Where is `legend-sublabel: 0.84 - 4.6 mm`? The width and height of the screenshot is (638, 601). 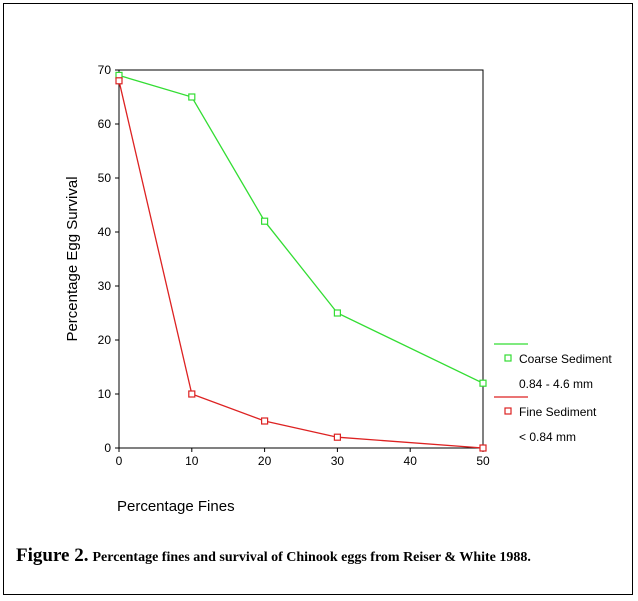 legend-sublabel: 0.84 - 4.6 mm is located at coordinates (556, 384).